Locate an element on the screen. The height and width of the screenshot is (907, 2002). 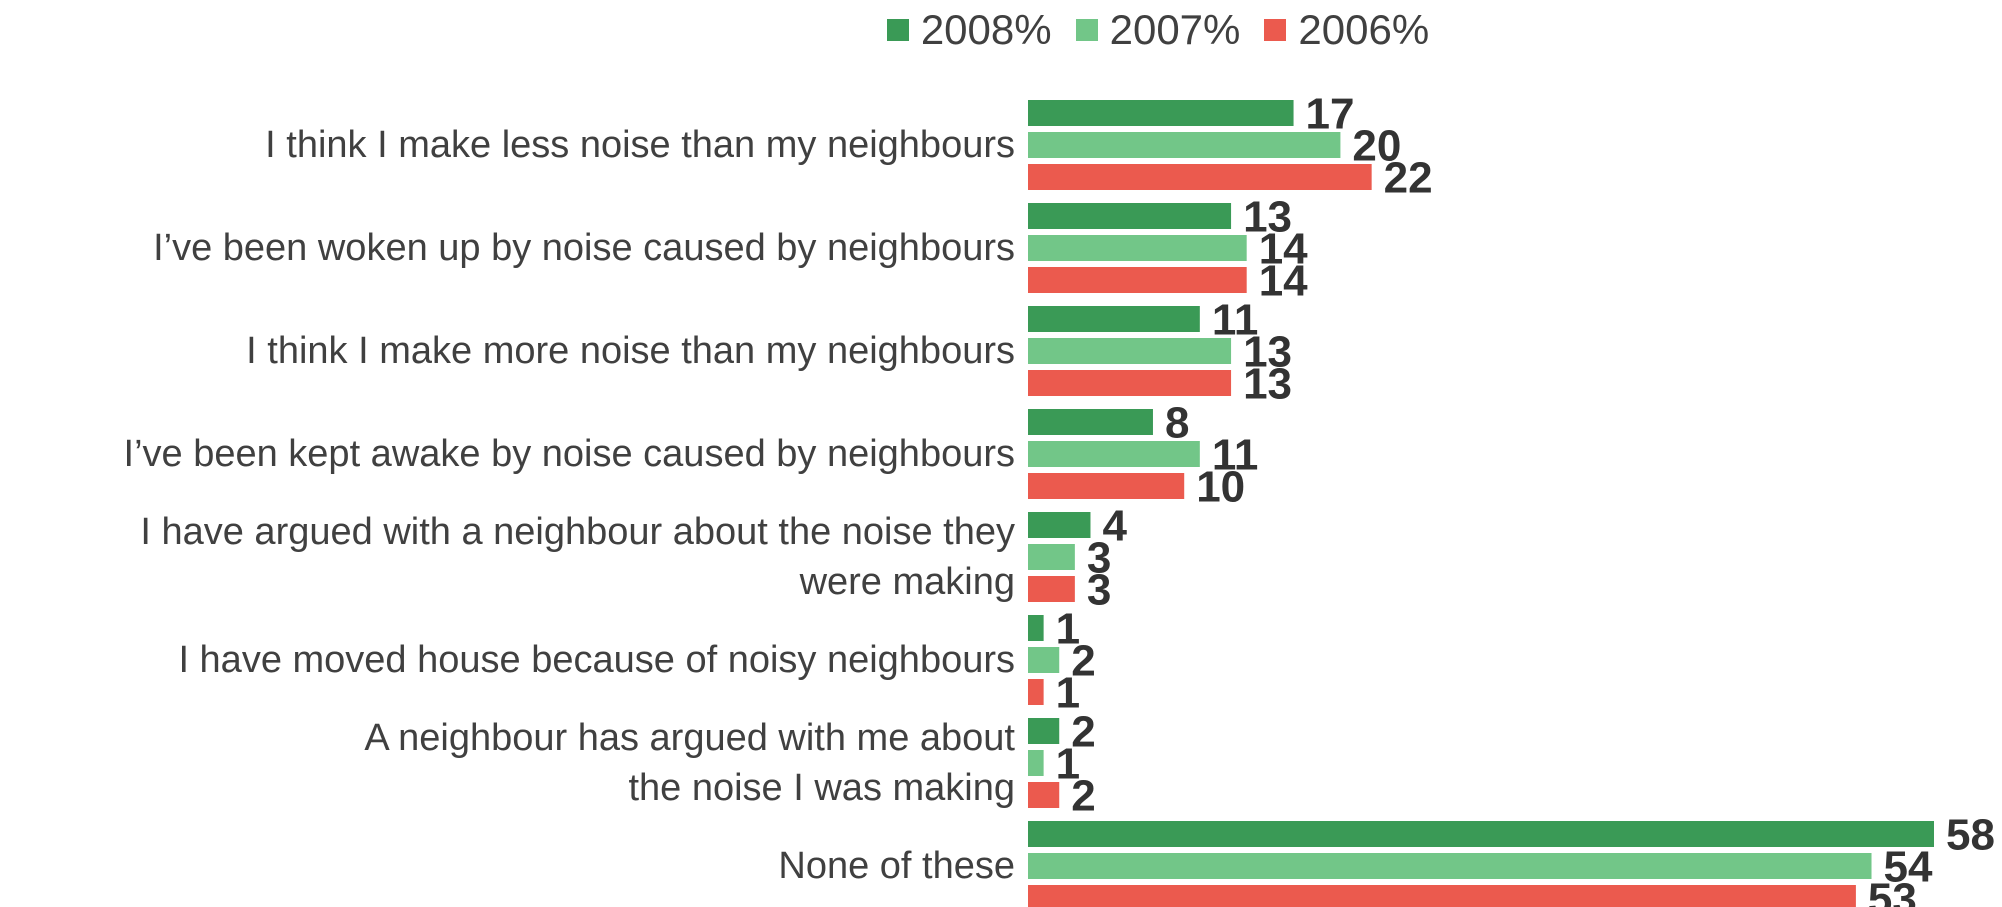
value-label: 8 is located at coordinates (1177, 423).